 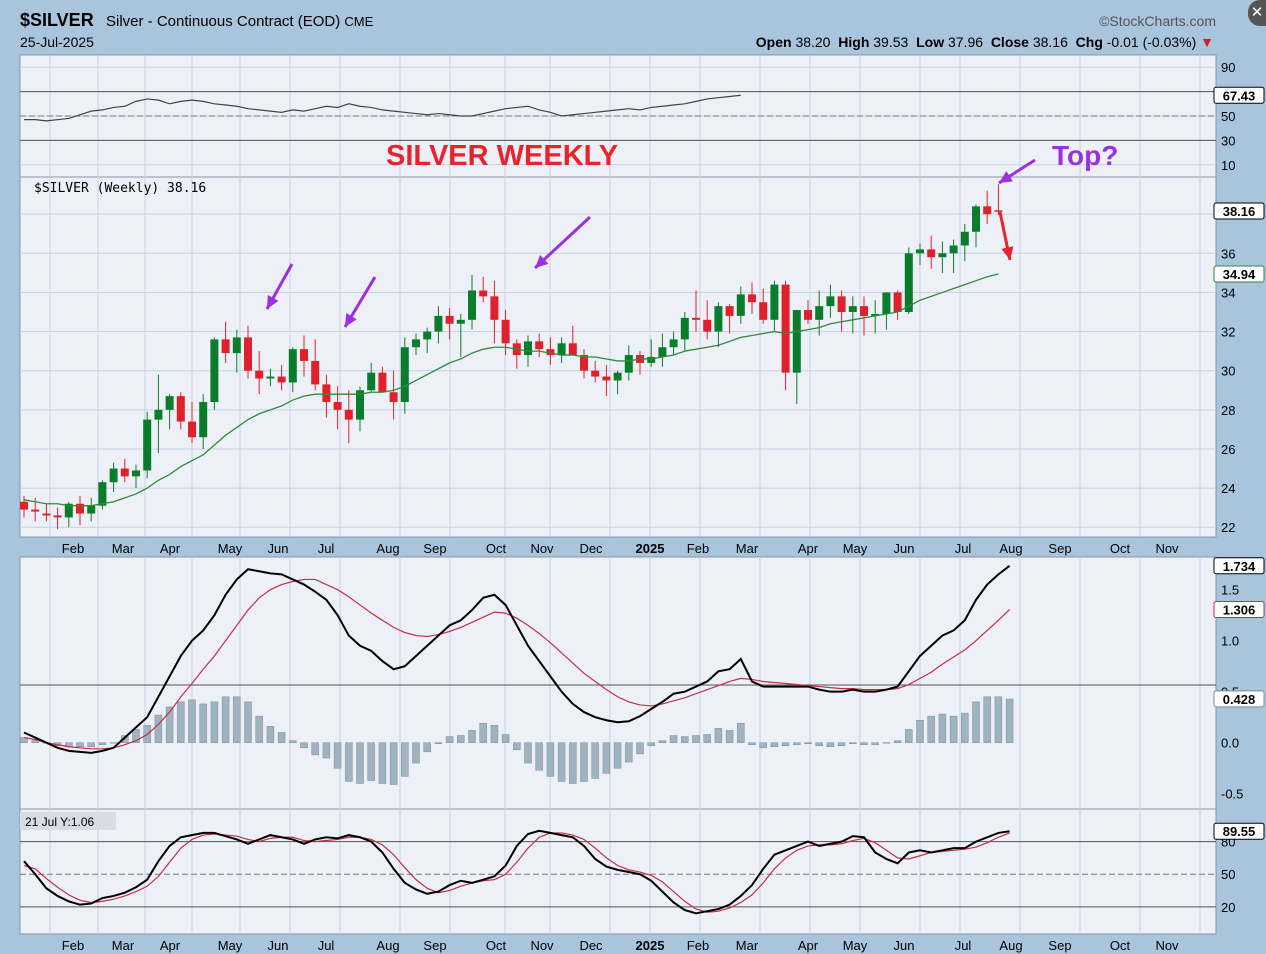 I want to click on rsi-last-value-box, so click(x=1239, y=95).